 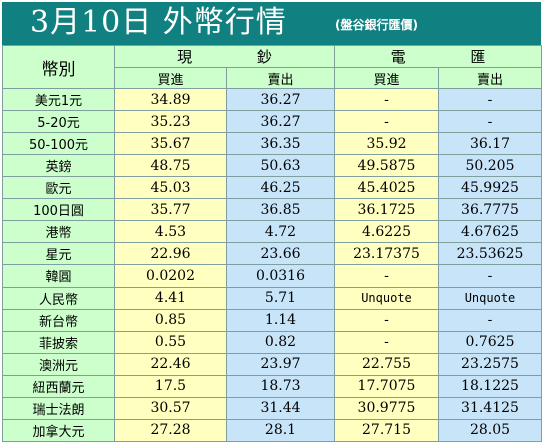 What do you see at coordinates (170, 100) in the screenshot?
I see `cash-buy-cell: 34.89` at bounding box center [170, 100].